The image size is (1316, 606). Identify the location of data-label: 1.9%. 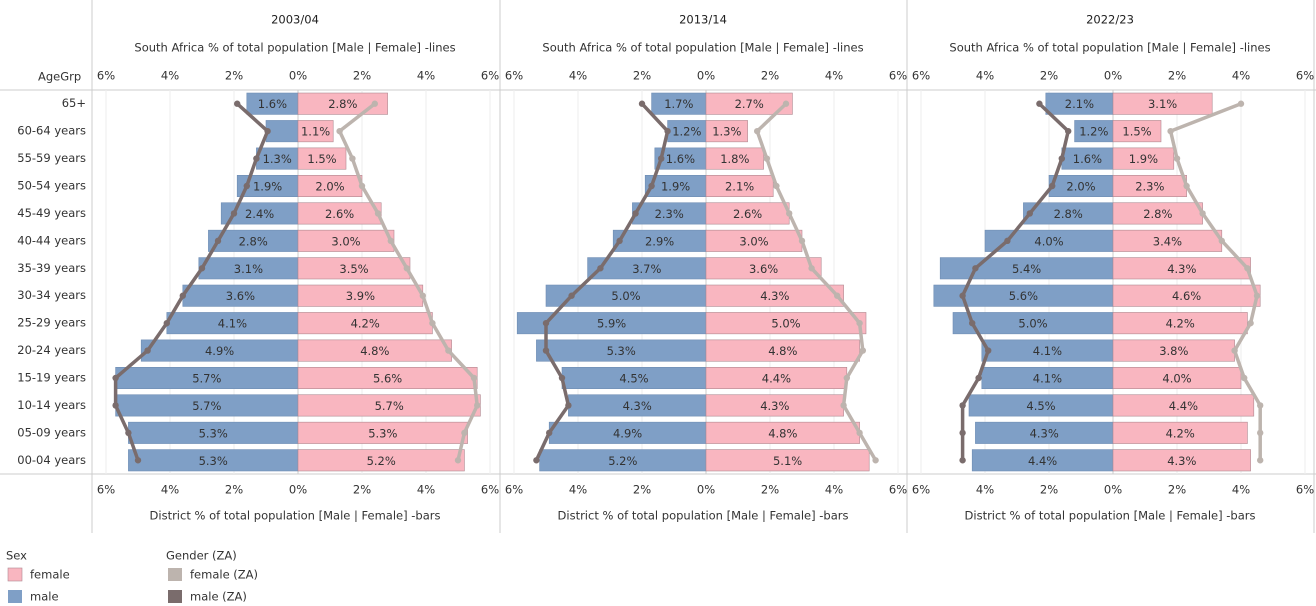
(267, 187).